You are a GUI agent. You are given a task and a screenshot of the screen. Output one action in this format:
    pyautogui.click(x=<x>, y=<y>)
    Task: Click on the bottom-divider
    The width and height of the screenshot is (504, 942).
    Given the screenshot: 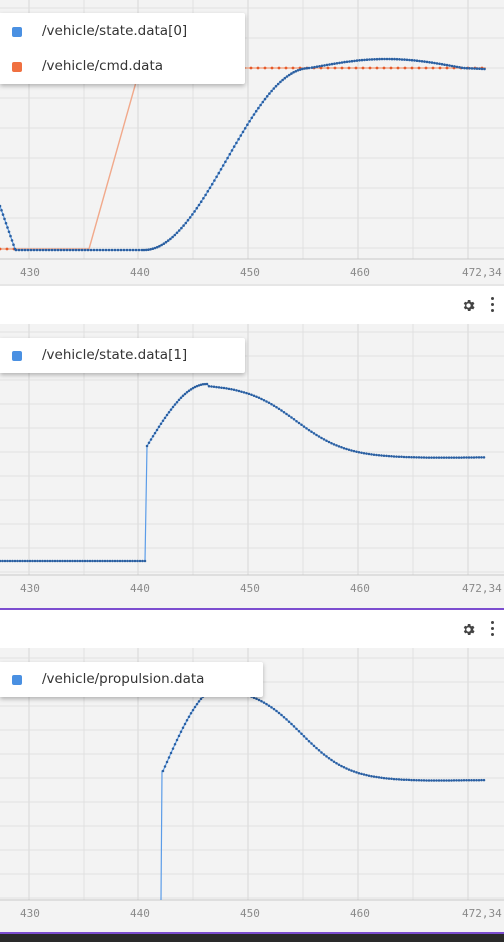 What is the action you would take?
    pyautogui.click(x=252, y=933)
    